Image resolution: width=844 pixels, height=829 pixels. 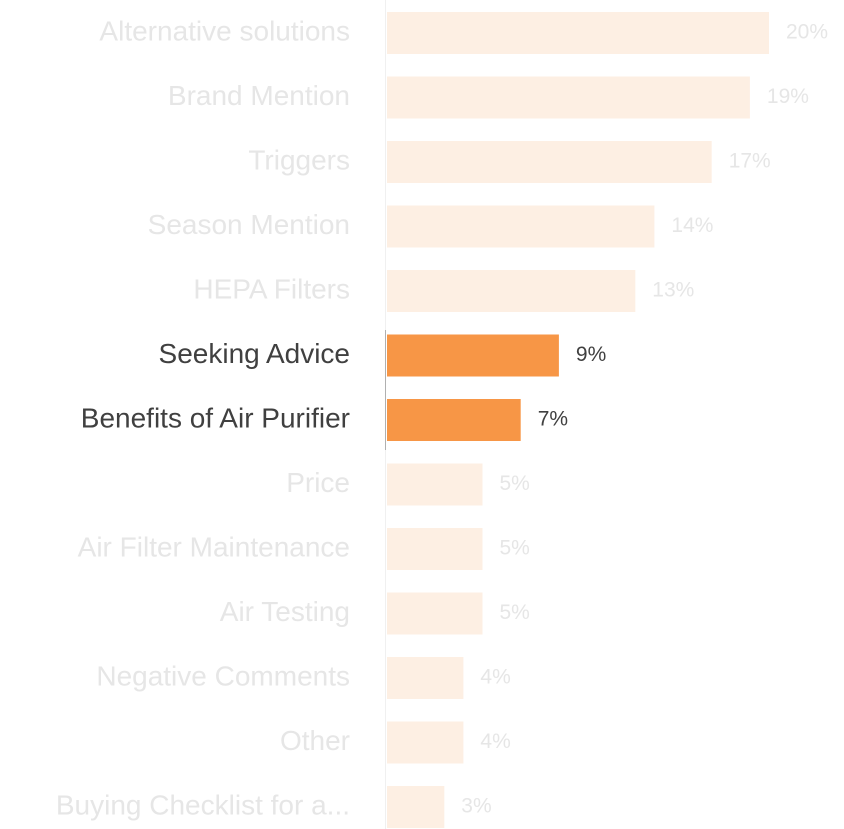 I want to click on value-label: 13%, so click(x=673, y=290).